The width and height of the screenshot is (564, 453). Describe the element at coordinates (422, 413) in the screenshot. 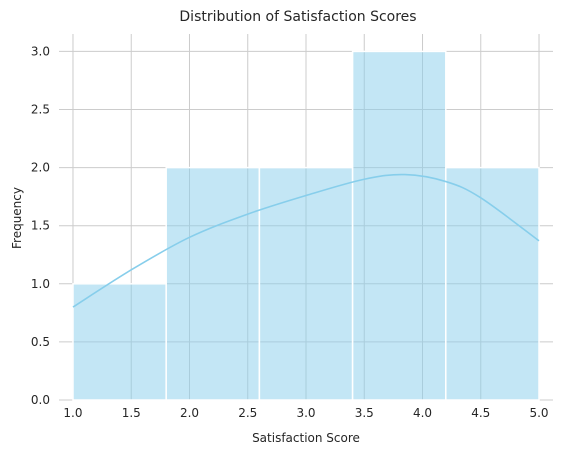

I see `x-tick-label: 4.0` at that location.